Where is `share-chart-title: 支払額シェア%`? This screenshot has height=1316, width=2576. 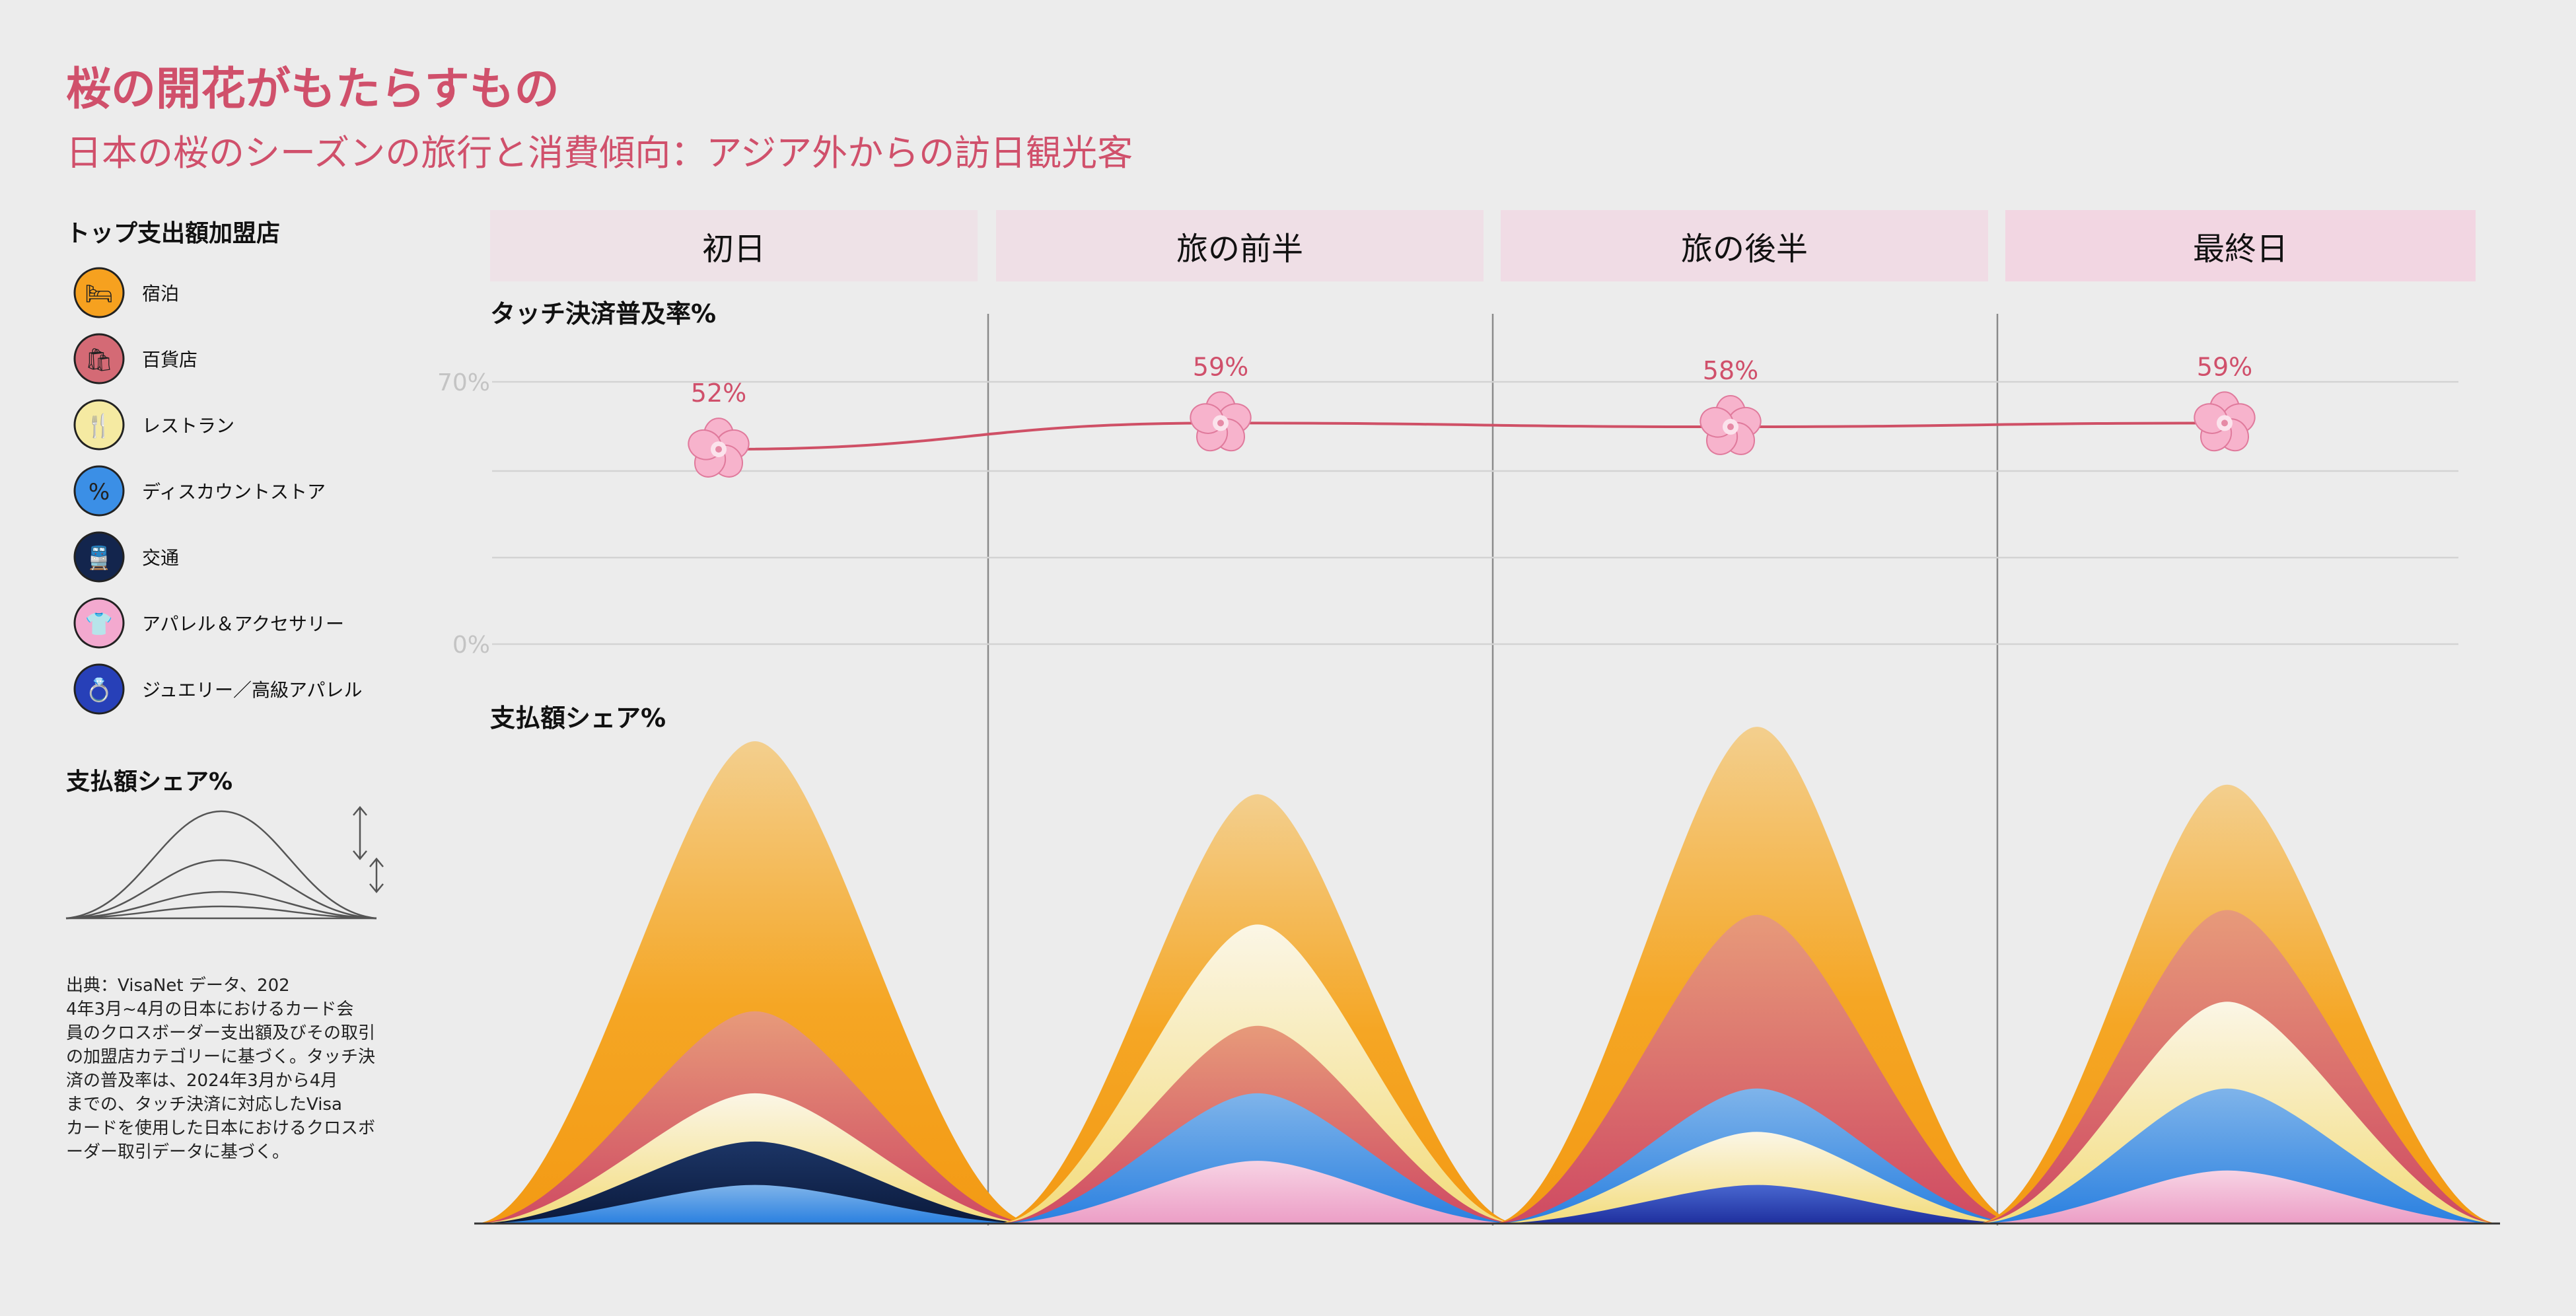
share-chart-title: 支払額シェア% is located at coordinates (578, 718).